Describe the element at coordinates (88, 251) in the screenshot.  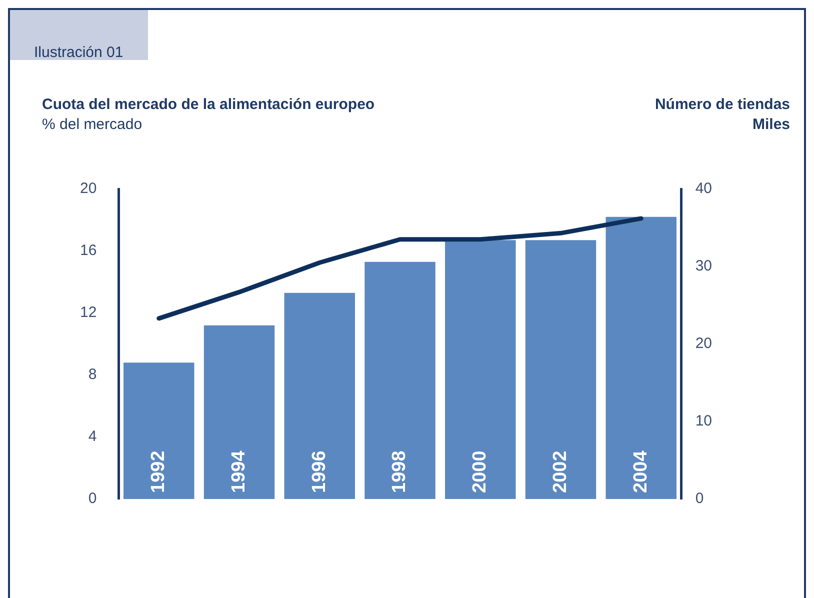
I see `y-tick-label: 16` at that location.